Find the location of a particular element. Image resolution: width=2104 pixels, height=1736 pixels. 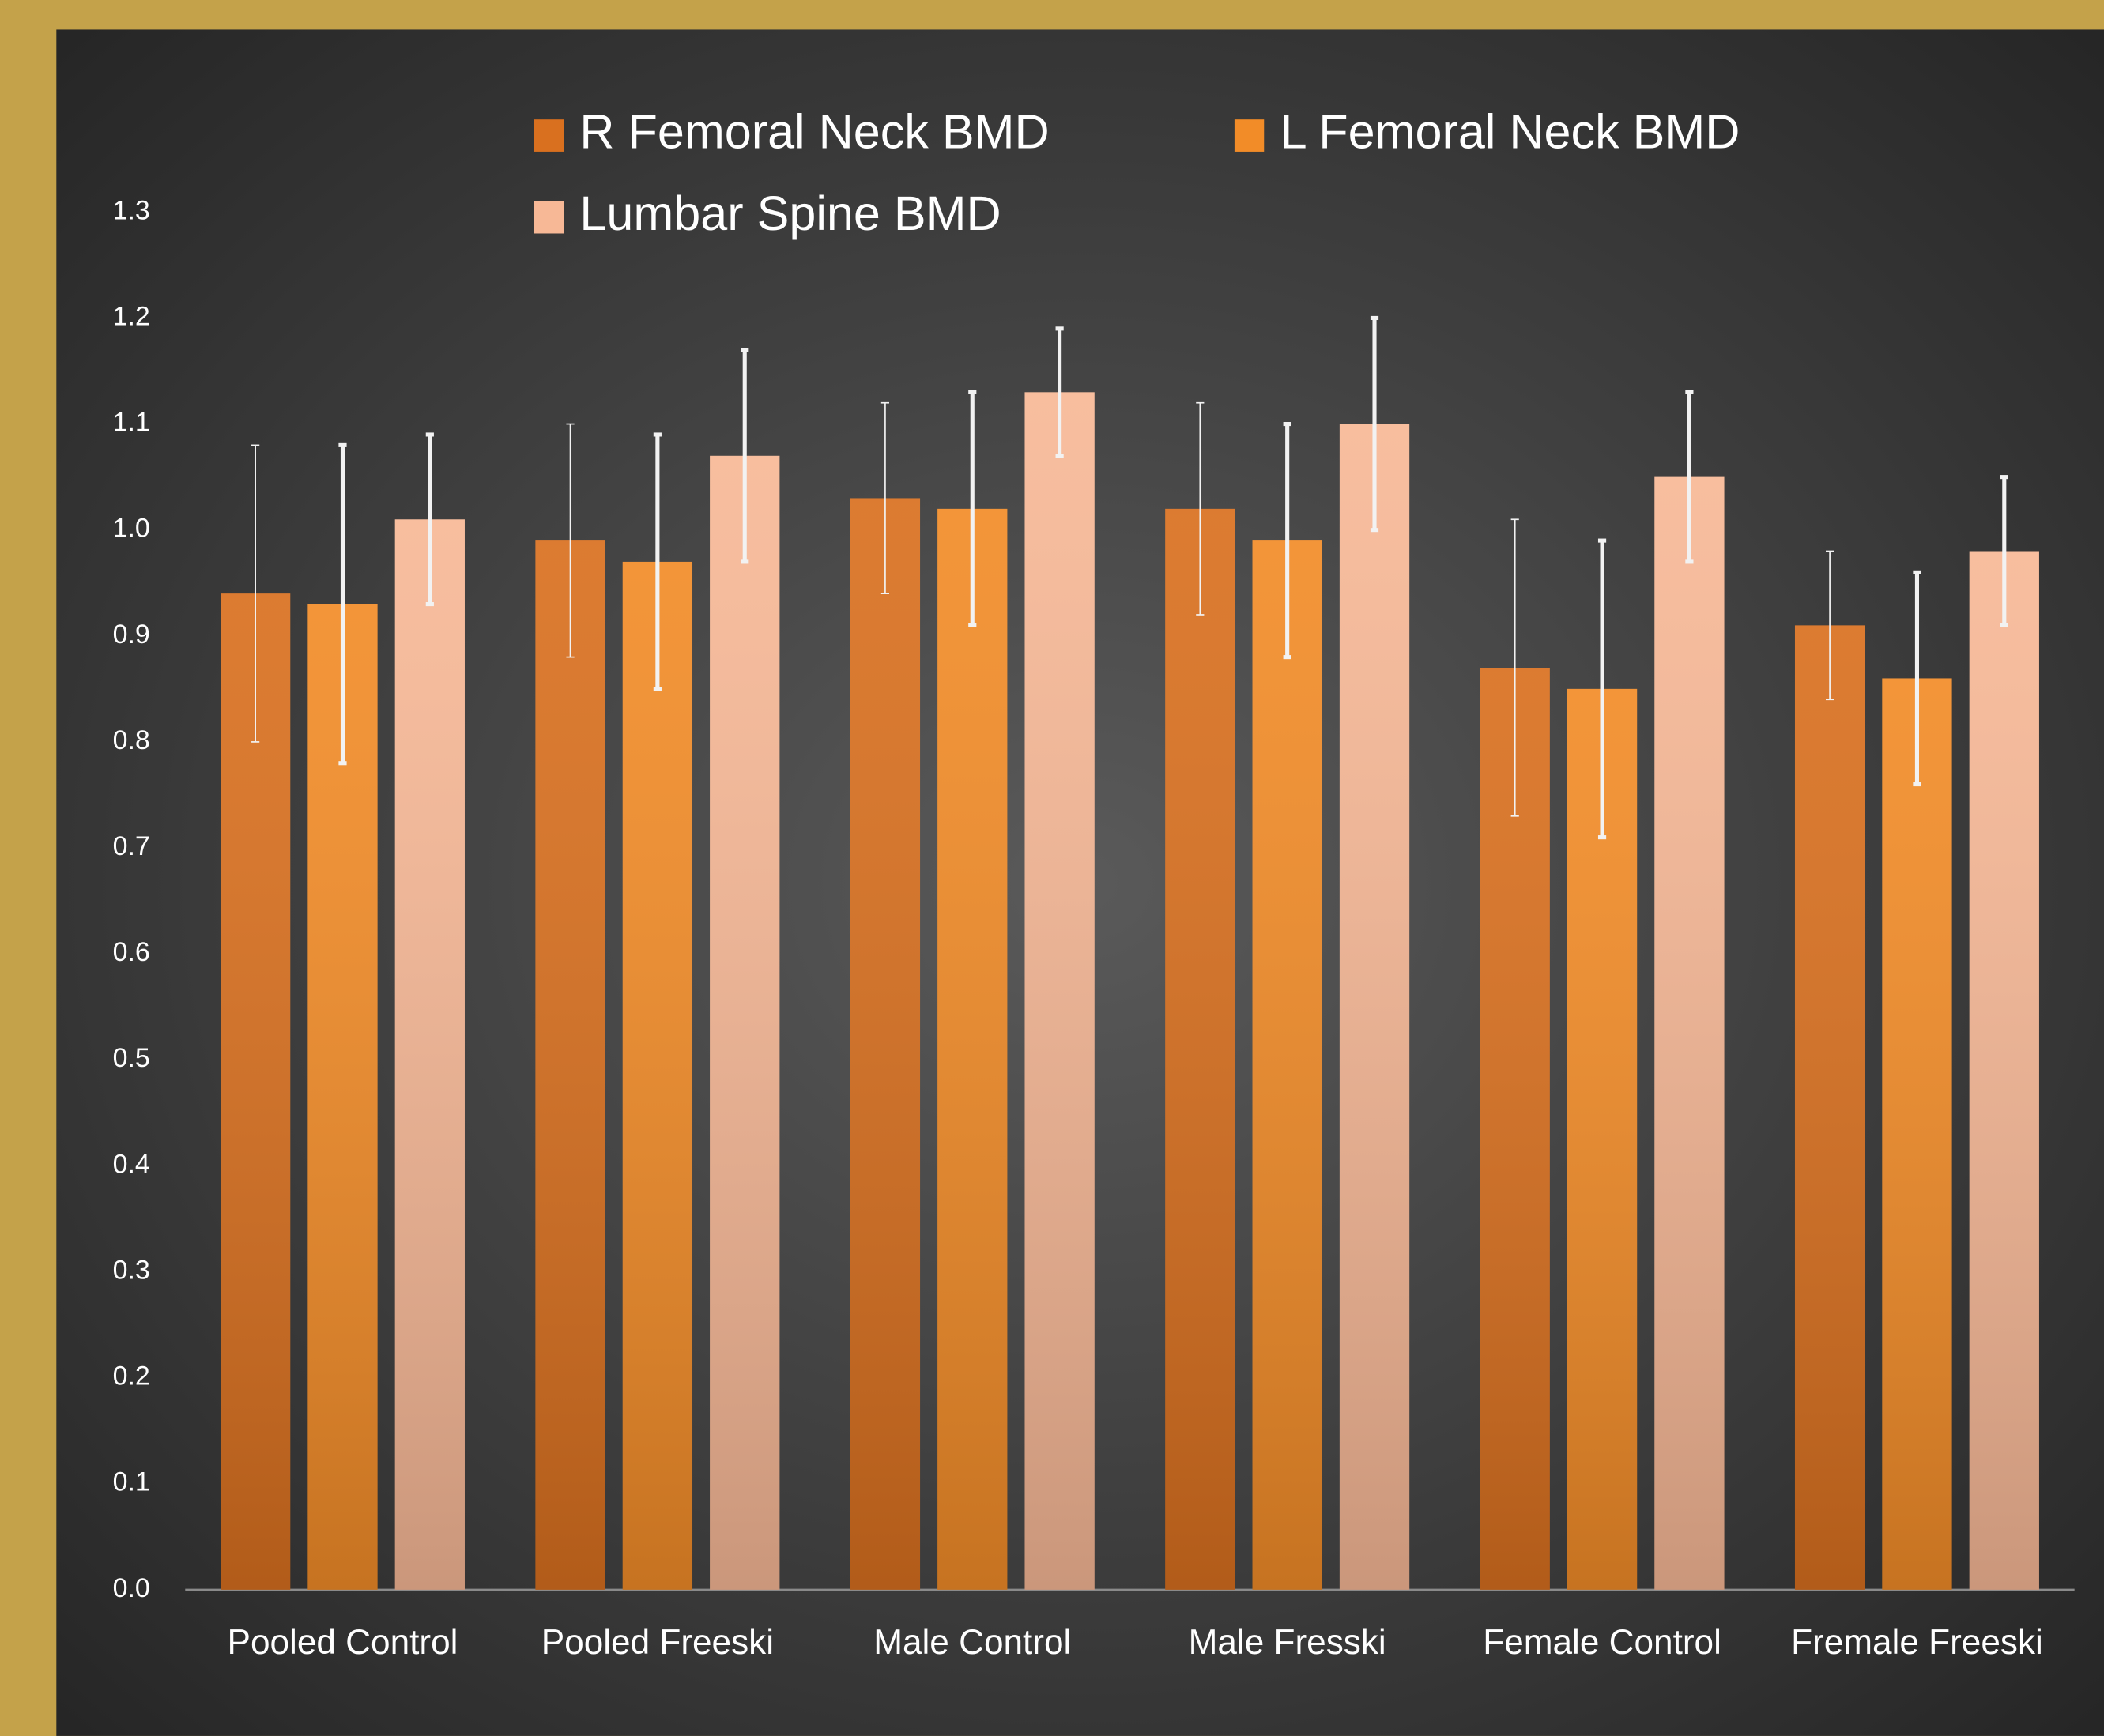

y-tick-label: 0.1 is located at coordinates (131, 1482).